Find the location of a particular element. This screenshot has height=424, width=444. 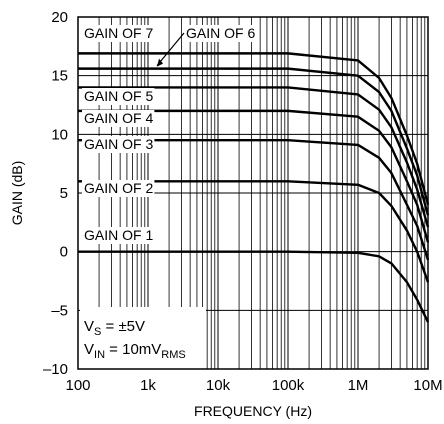

series-label-gain-of-7: GAIN OF 7 is located at coordinates (118, 33).